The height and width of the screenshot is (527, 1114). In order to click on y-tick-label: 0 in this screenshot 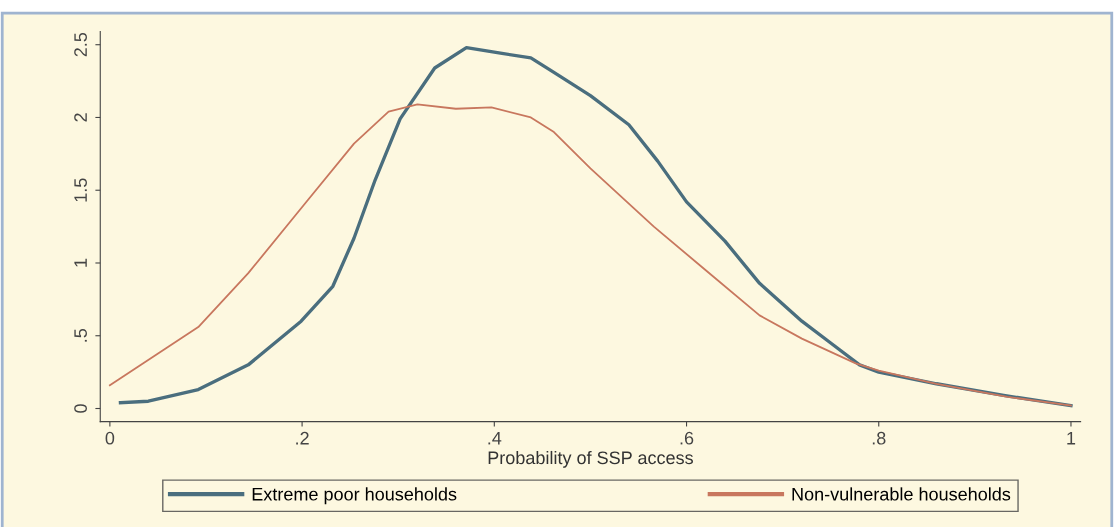, I will do `click(80, 408)`.